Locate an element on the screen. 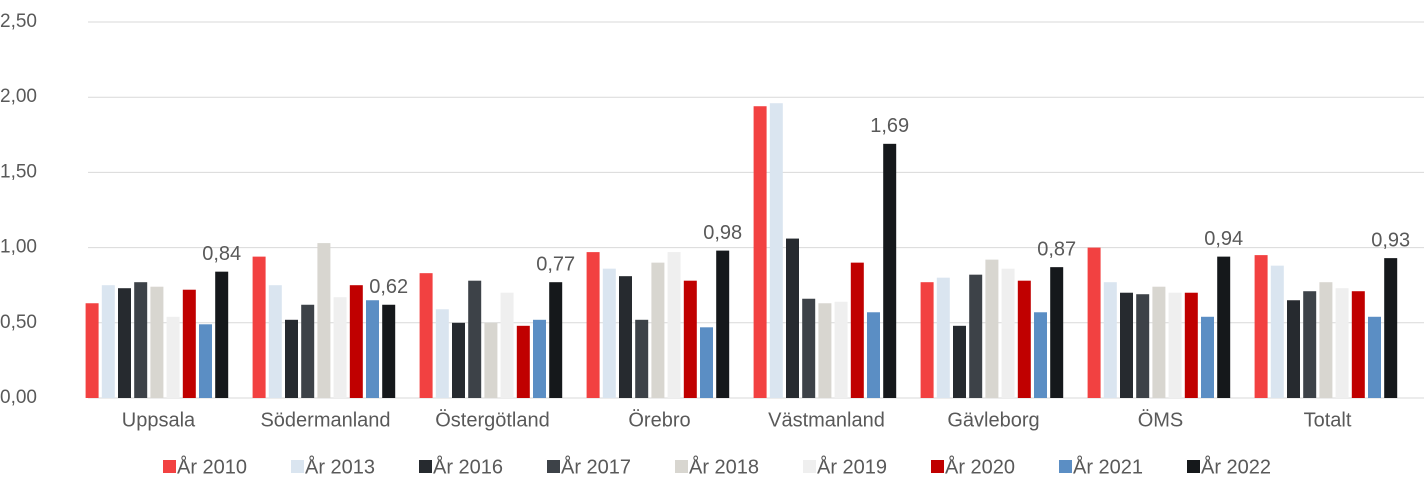 The height and width of the screenshot is (481, 1424). x-tick-label: ÖMS is located at coordinates (1161, 420).